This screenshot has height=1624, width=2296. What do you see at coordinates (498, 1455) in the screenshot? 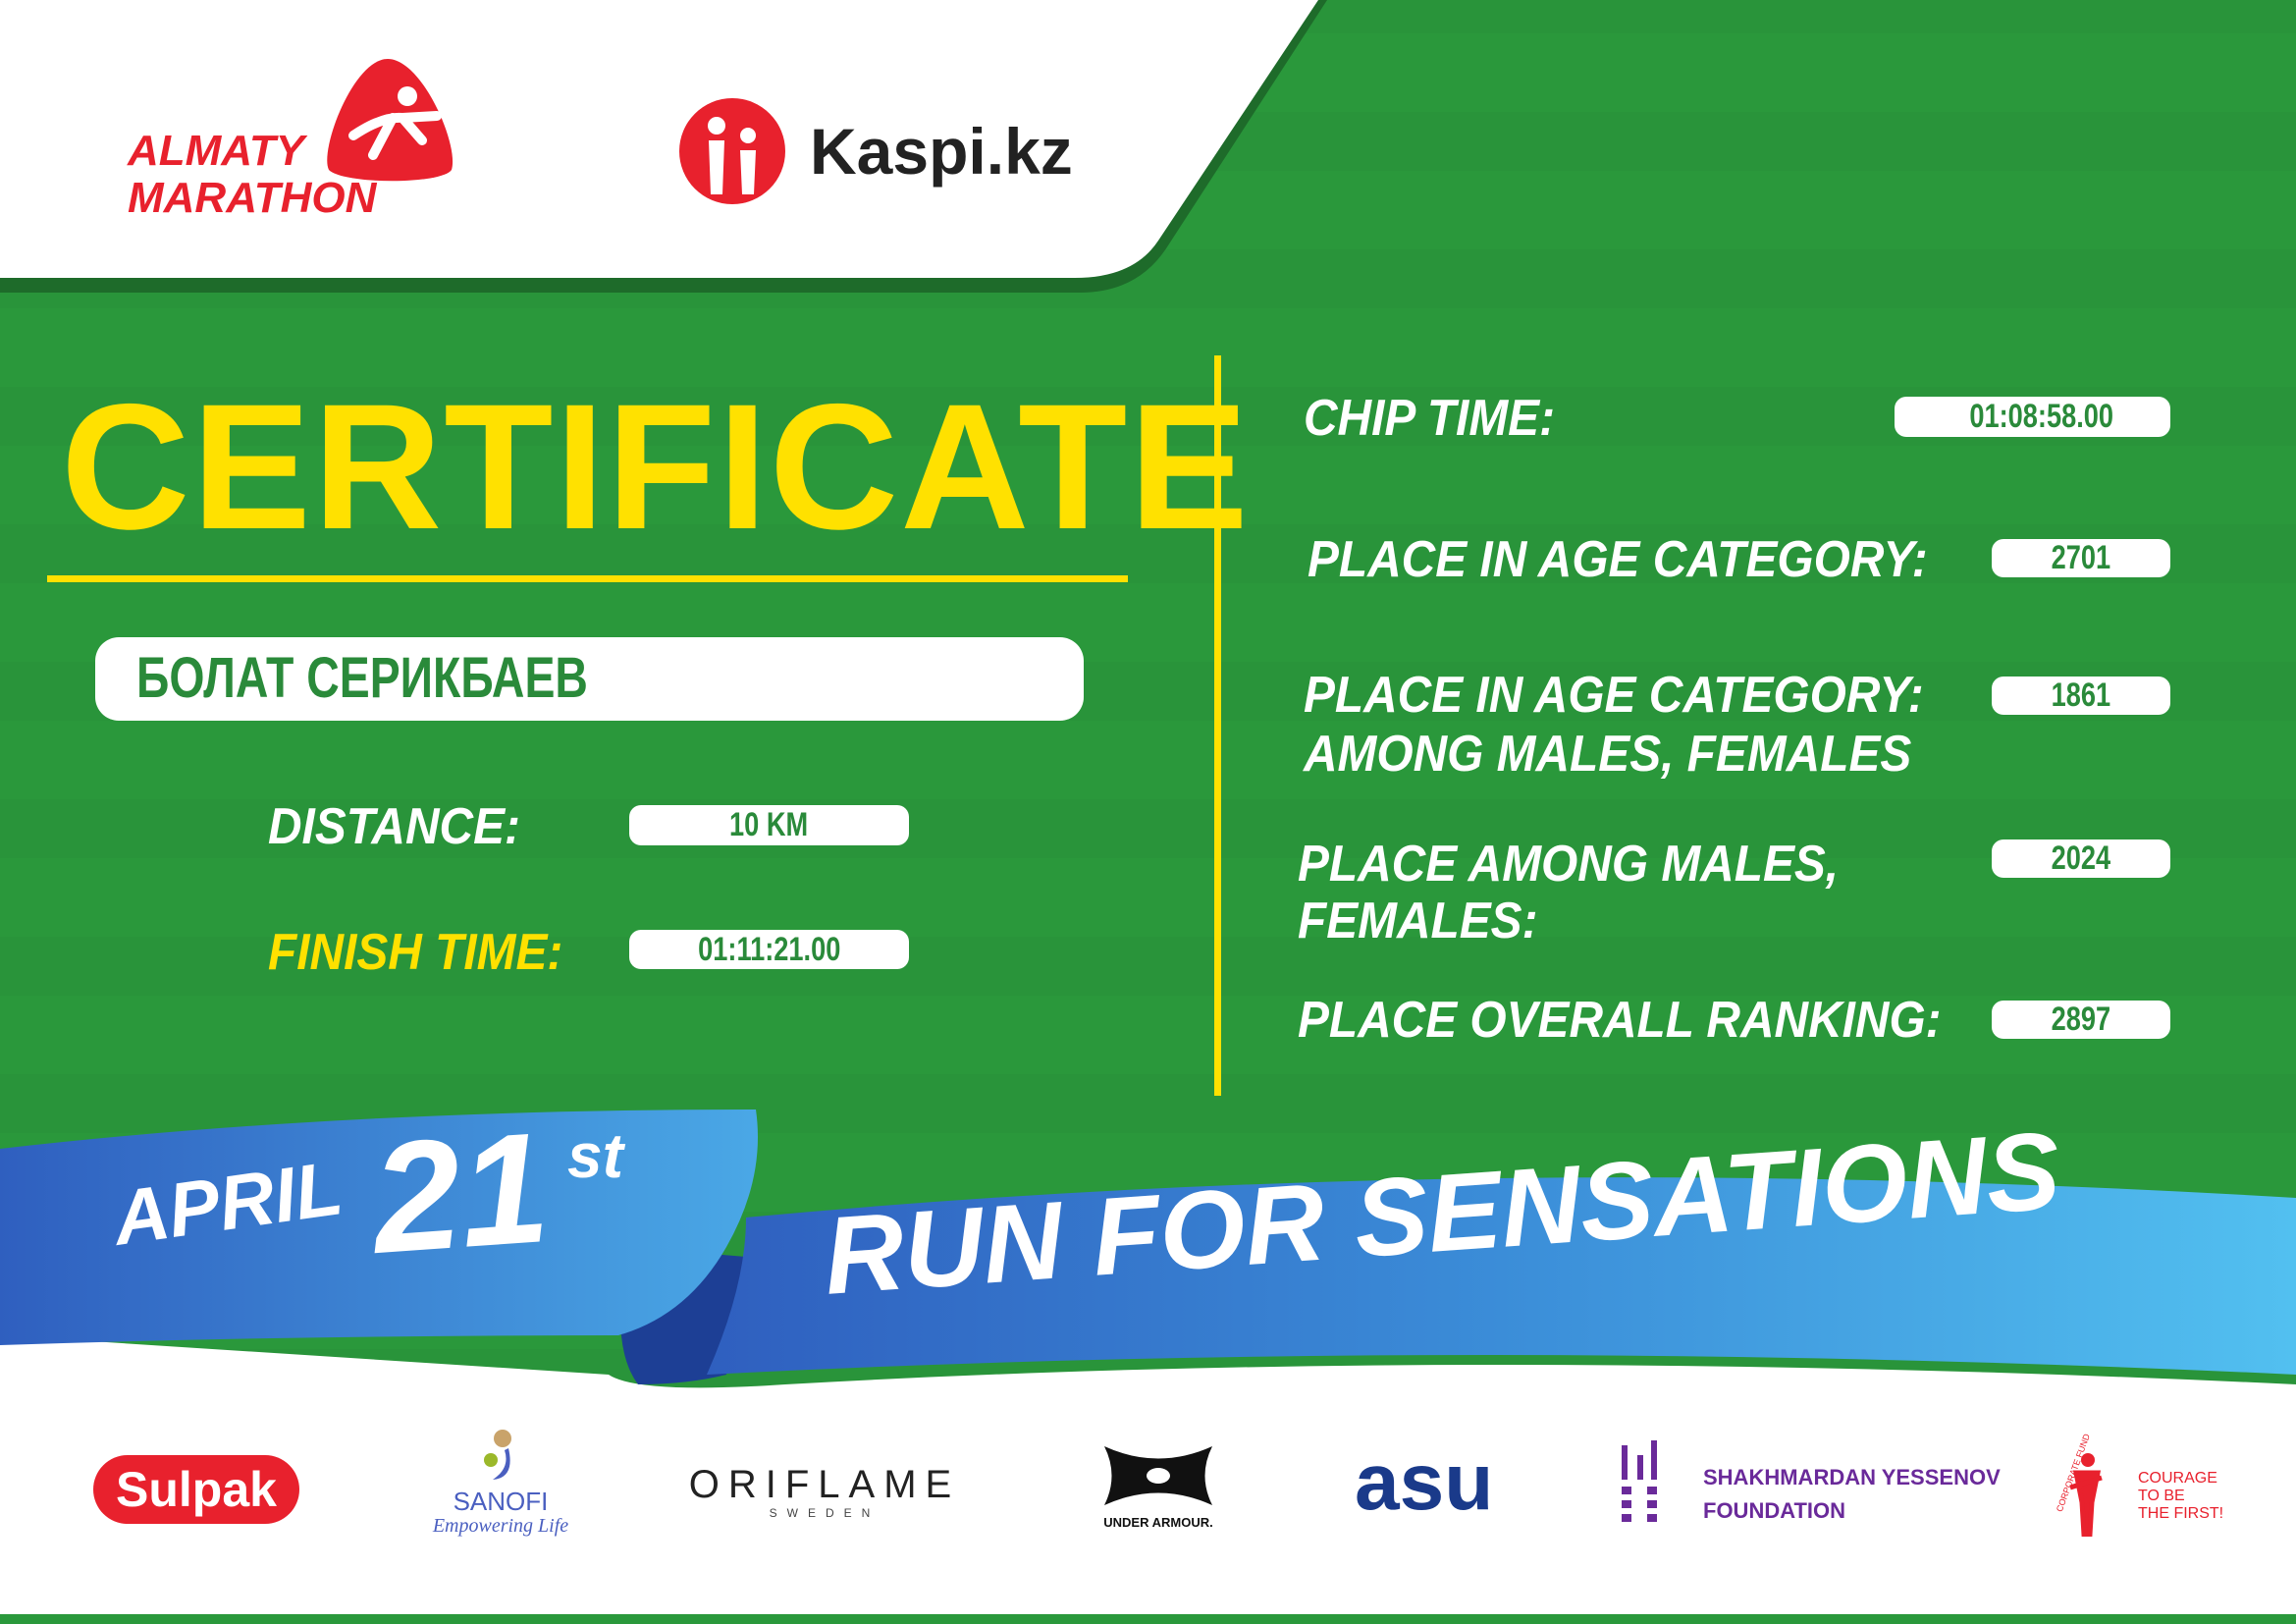
I see `sanofi-icon` at bounding box center [498, 1455].